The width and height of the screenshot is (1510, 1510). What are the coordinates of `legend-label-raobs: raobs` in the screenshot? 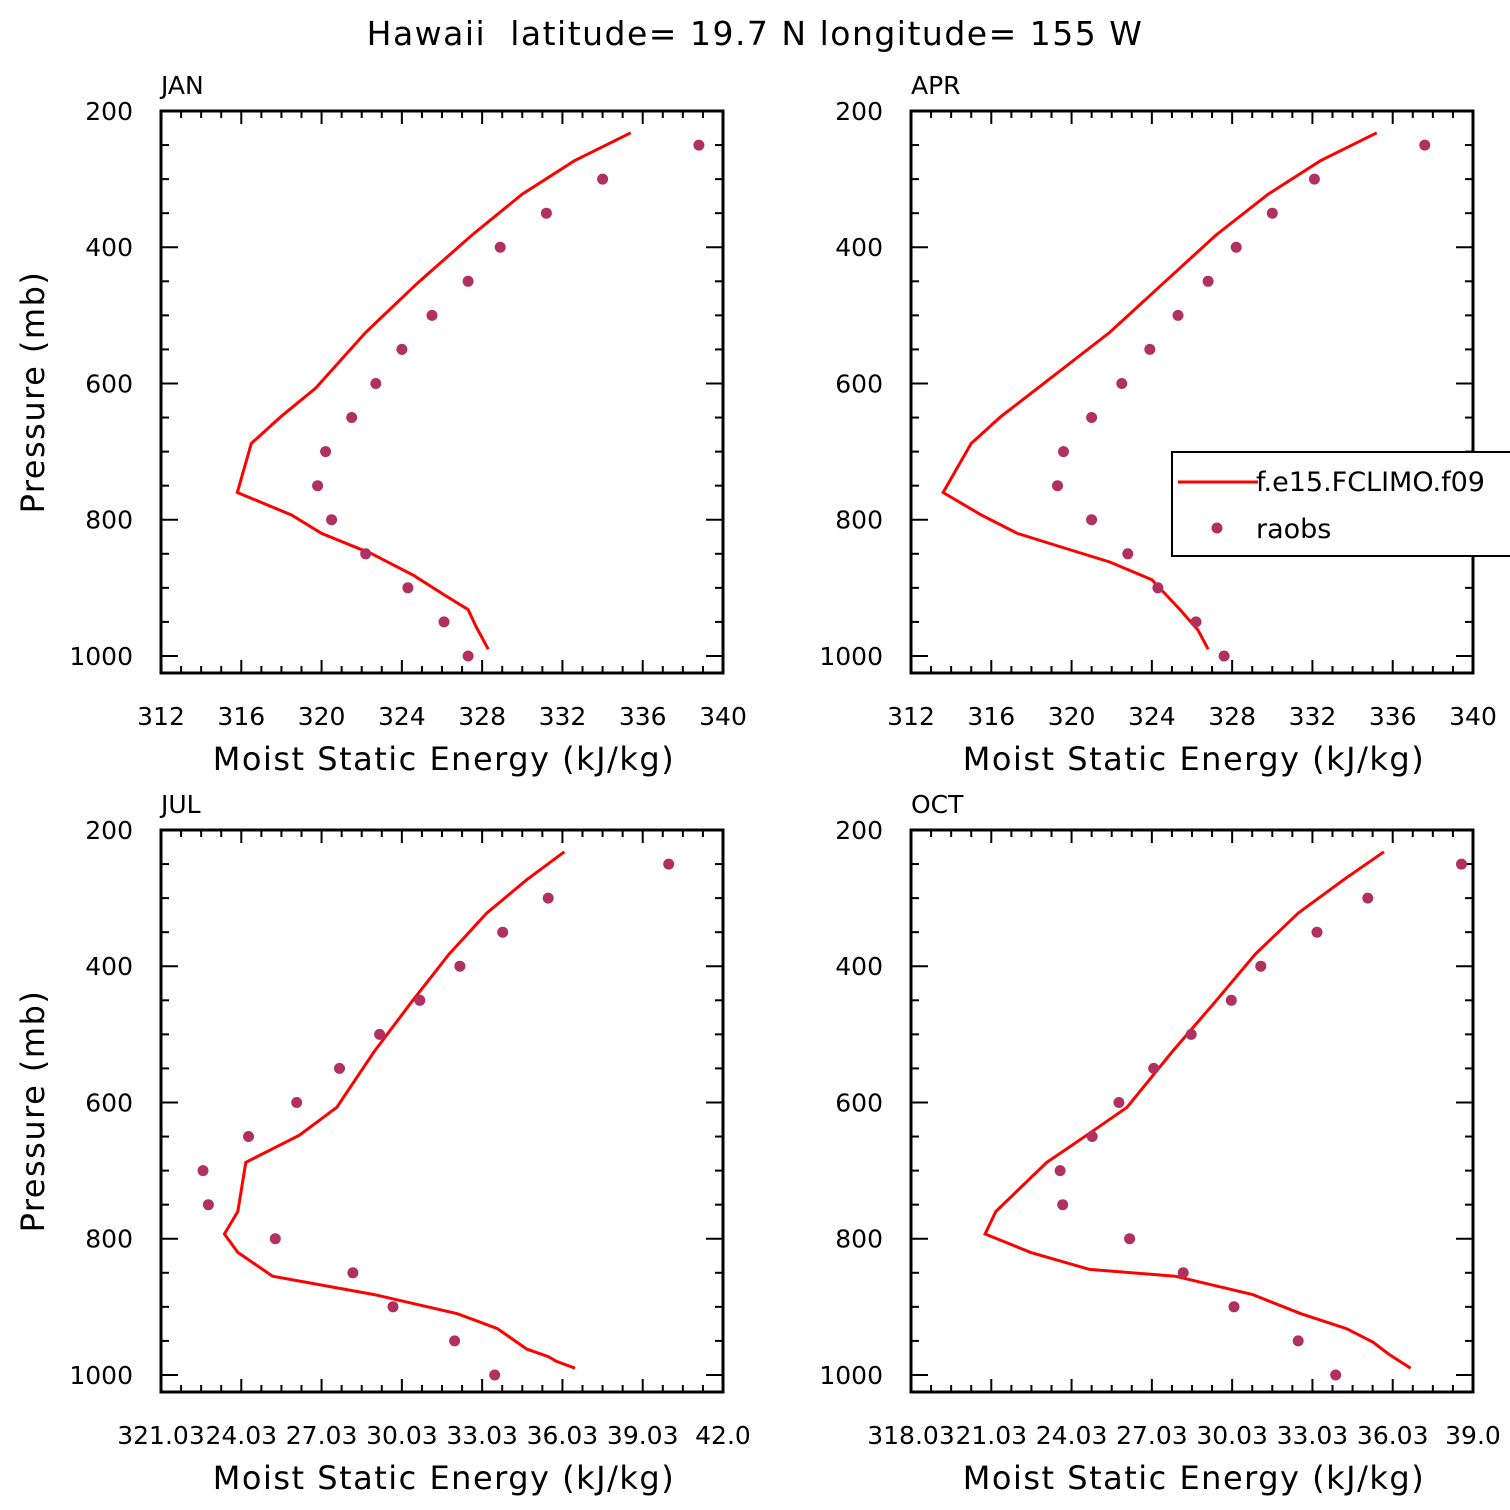 It's located at (1293, 529).